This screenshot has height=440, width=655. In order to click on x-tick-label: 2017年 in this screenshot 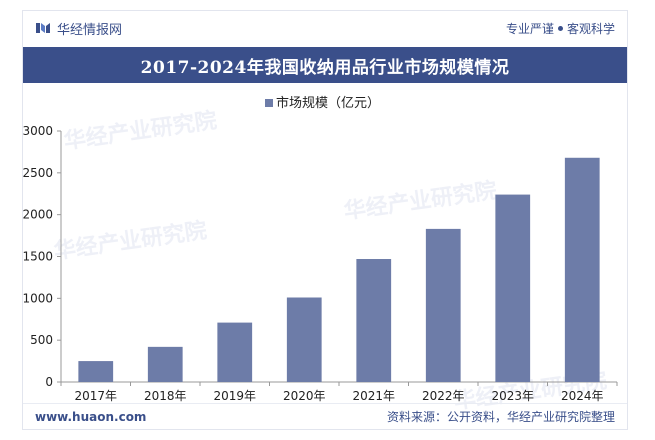, I will do `click(95, 396)`.